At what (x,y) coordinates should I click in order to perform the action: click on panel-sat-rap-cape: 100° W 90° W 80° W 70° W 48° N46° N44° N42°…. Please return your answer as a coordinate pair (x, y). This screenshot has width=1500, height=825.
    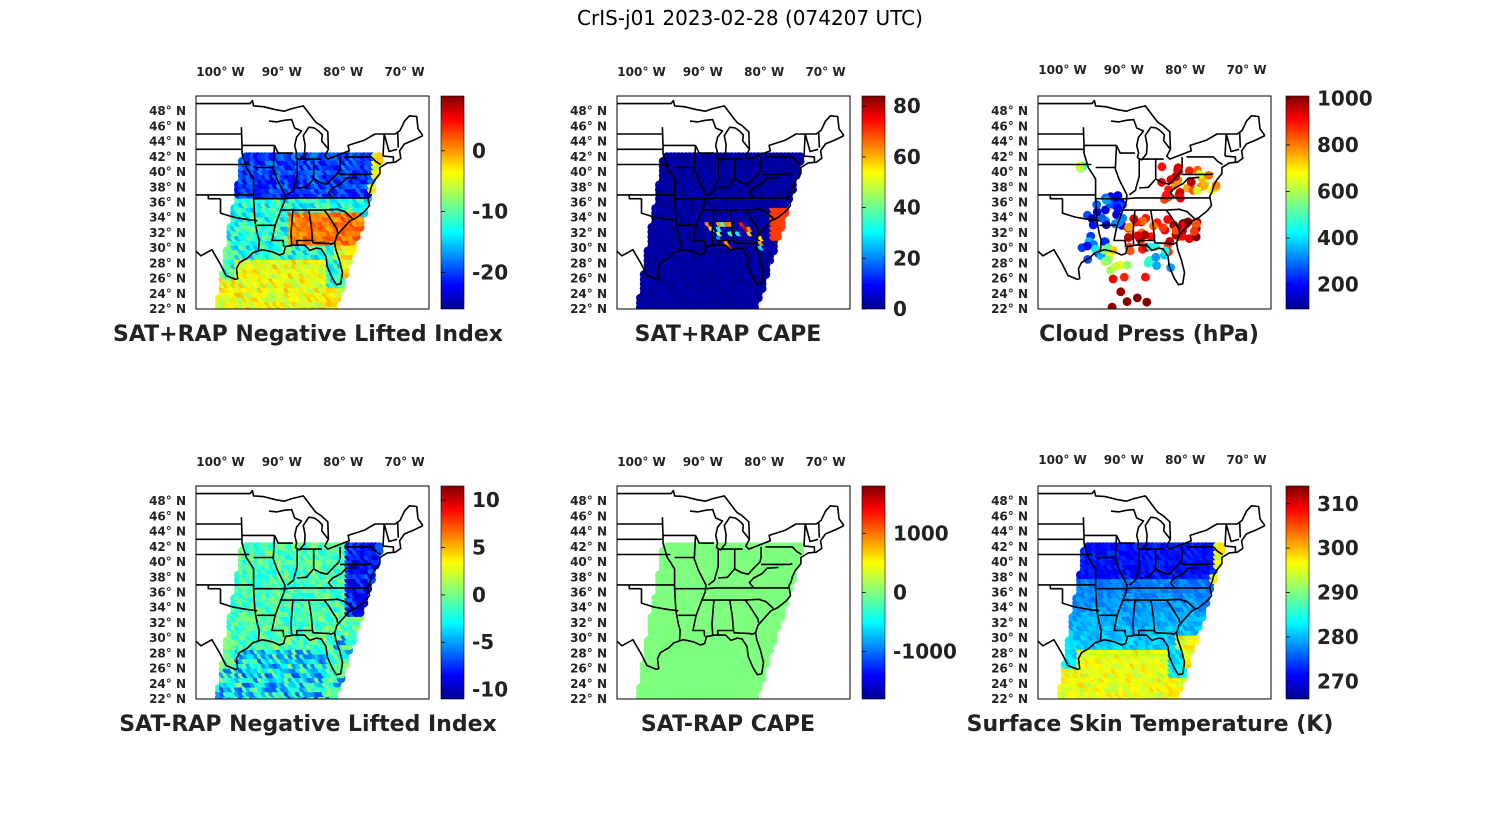
    Looking at the image, I should click on (745, 206).